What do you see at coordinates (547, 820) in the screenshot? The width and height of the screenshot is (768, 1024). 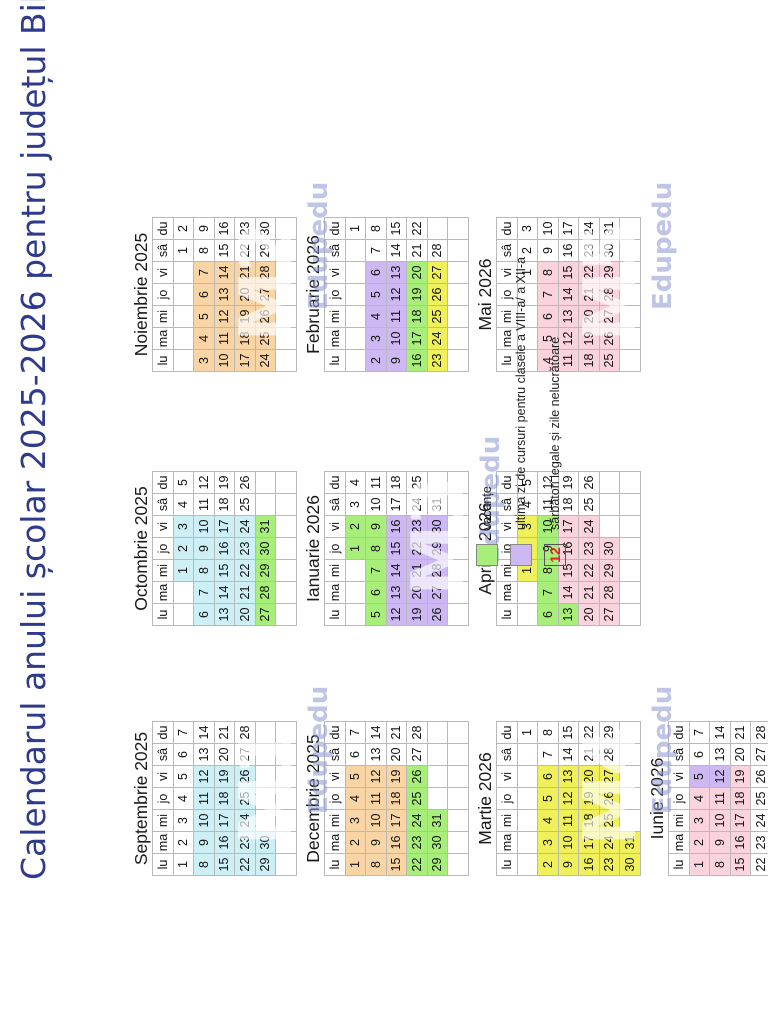 I see `day-cell: 4` at bounding box center [547, 820].